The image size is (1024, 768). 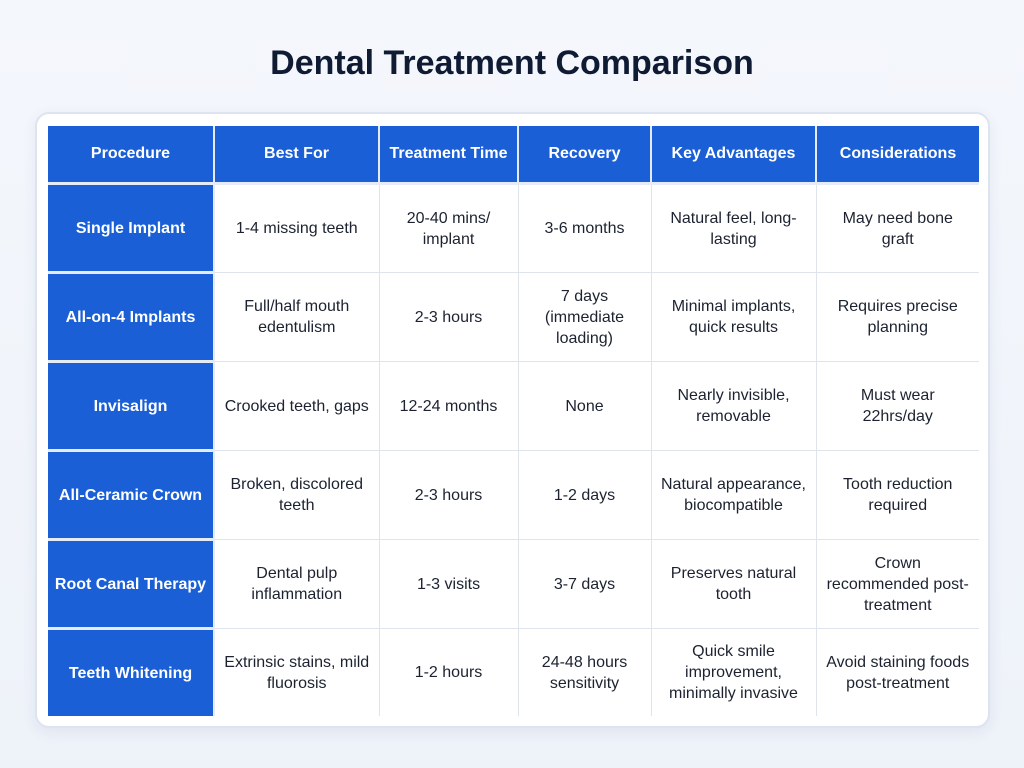 What do you see at coordinates (449, 584) in the screenshot?
I see `table-cell: 1-3 visits` at bounding box center [449, 584].